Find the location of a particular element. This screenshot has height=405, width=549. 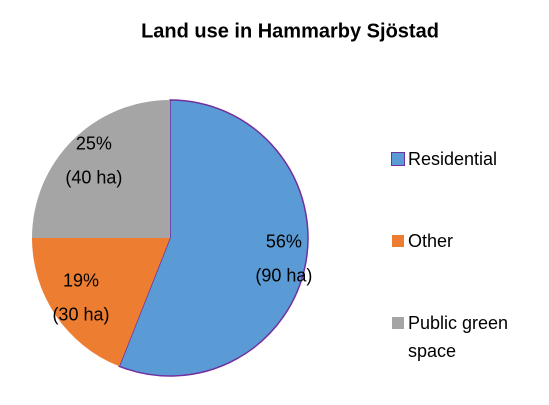

legend-item: Public green space is located at coordinates (465, 350).